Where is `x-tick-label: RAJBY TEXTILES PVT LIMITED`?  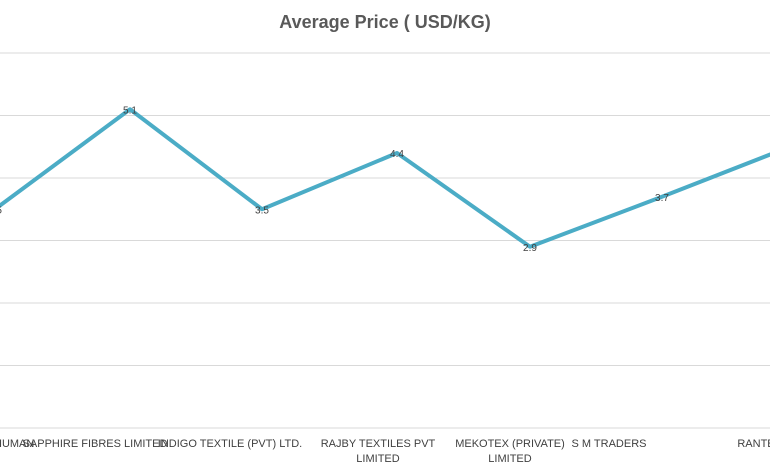
x-tick-label: RAJBY TEXTILES PVT LIMITED is located at coordinates (378, 451).